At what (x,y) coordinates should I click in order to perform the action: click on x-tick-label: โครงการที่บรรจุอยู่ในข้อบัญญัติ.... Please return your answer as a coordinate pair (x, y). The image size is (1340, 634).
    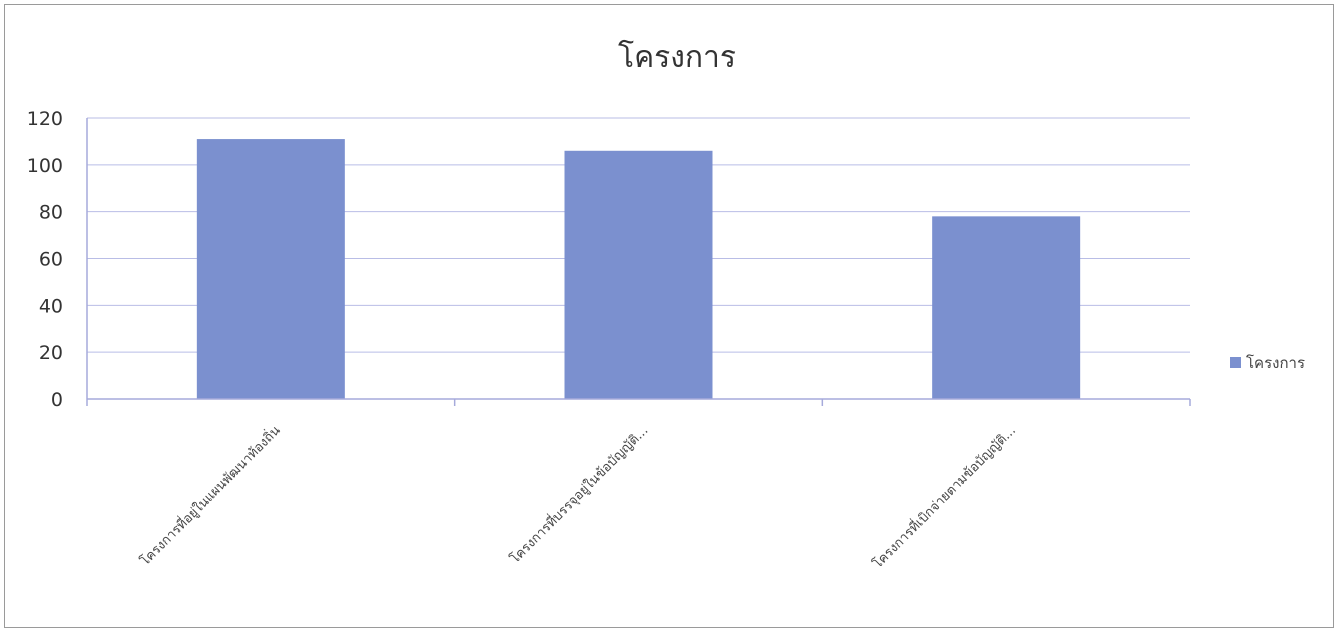
    Looking at the image, I should click on (578, 494).